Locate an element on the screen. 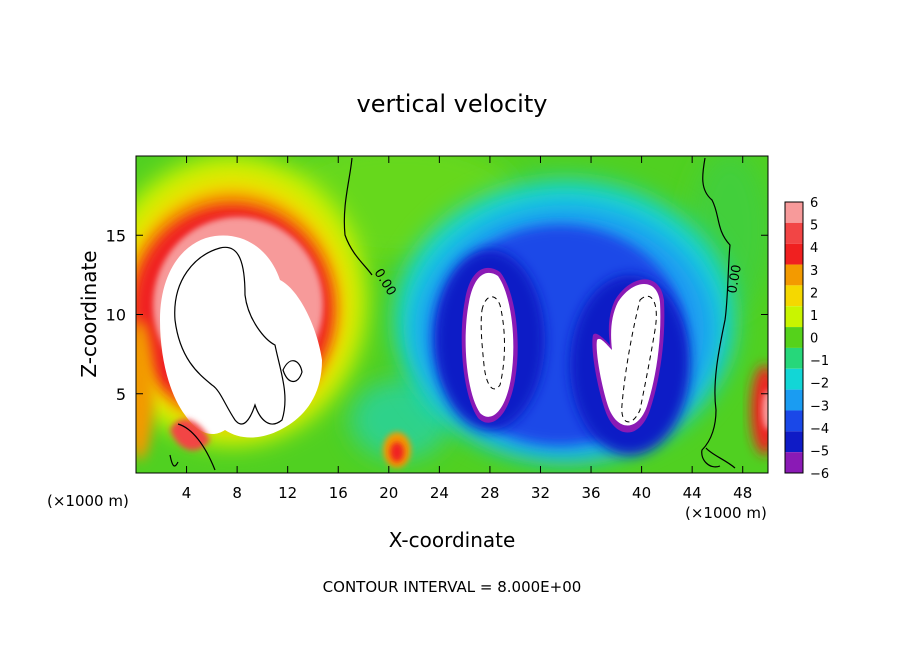  colorbar-label: −2 is located at coordinates (819, 384).